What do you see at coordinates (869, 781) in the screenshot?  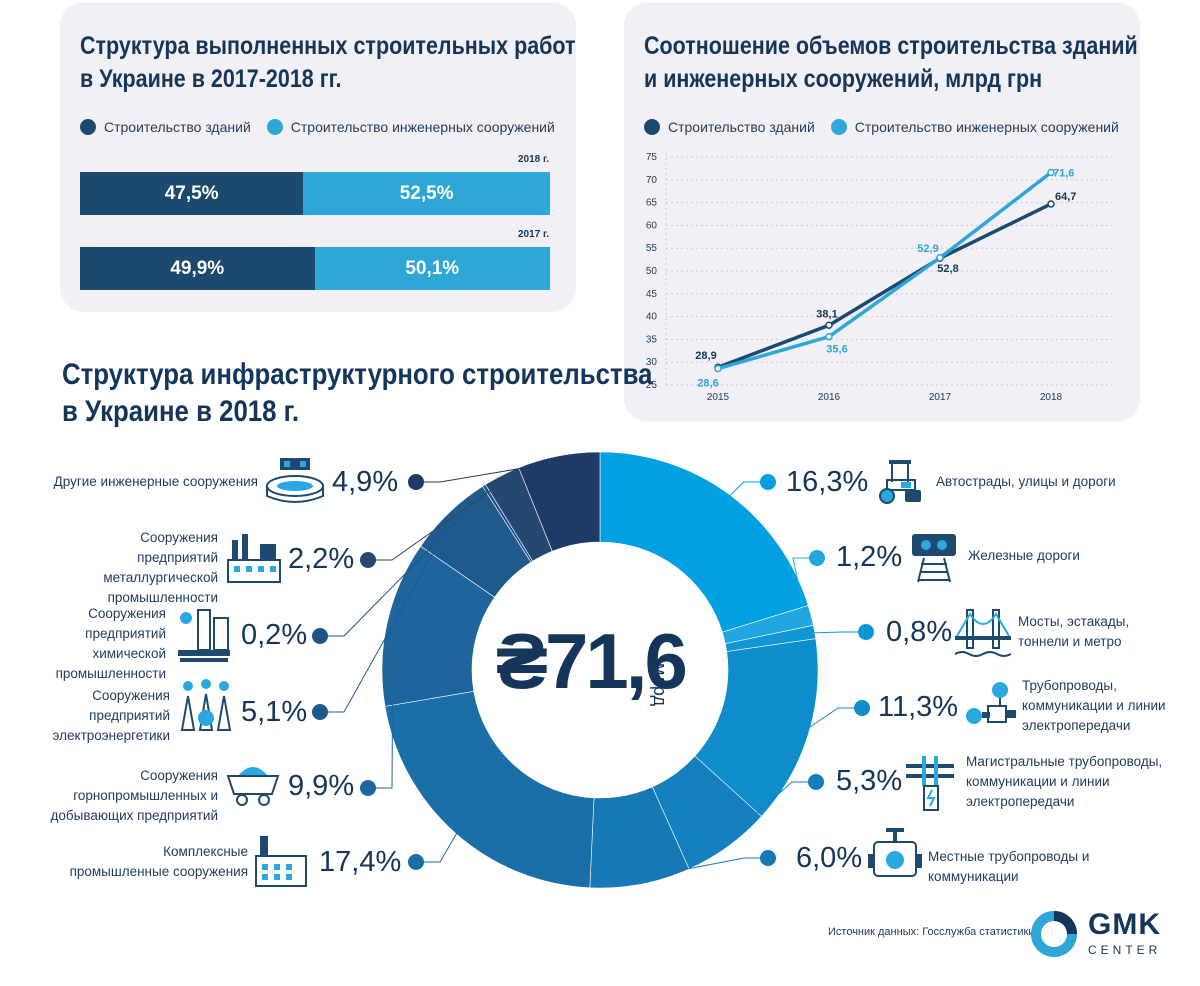 I see `slice-pct-main-pipelines: 5,3%` at bounding box center [869, 781].